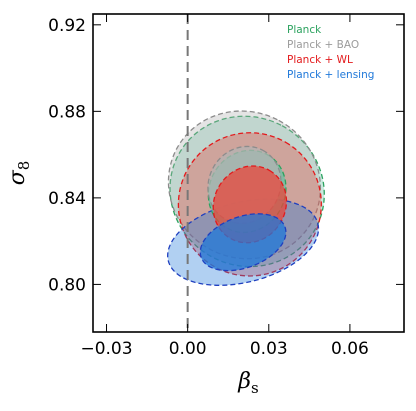  Describe the element at coordinates (330, 75) in the screenshot. I see `legend-entry-planck-lensing: Planck + lensing` at that location.